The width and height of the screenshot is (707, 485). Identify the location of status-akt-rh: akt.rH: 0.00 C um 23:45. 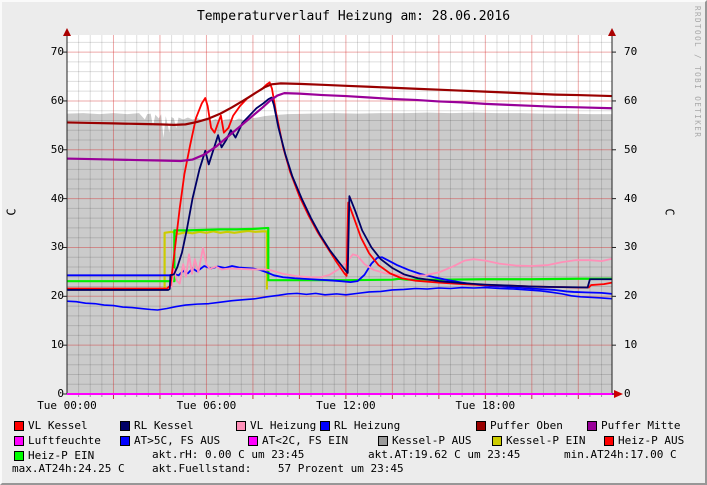
(228, 454).